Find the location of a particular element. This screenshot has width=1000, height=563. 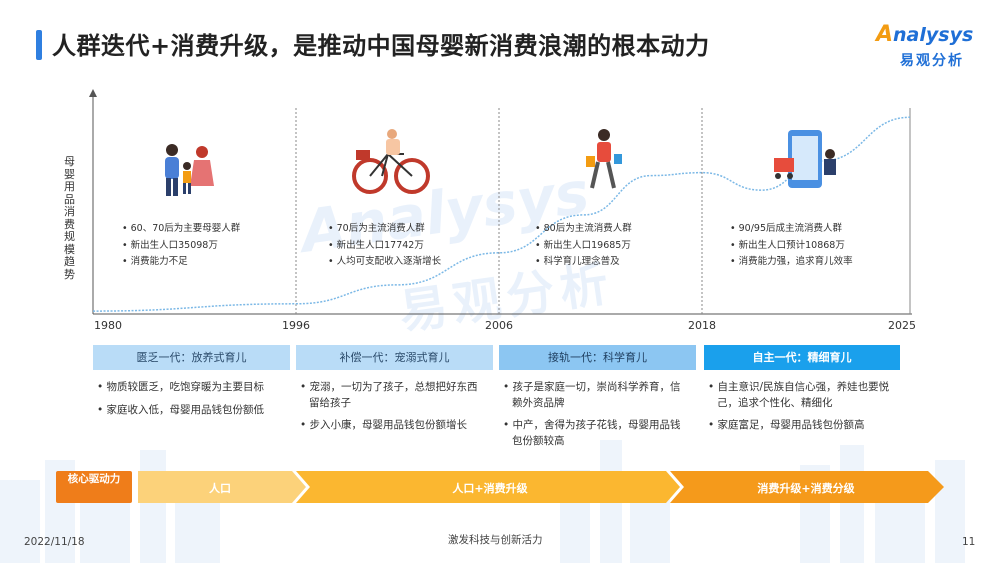

generation-label-3: 接轨一代：科学育儿 is located at coordinates (597, 357).